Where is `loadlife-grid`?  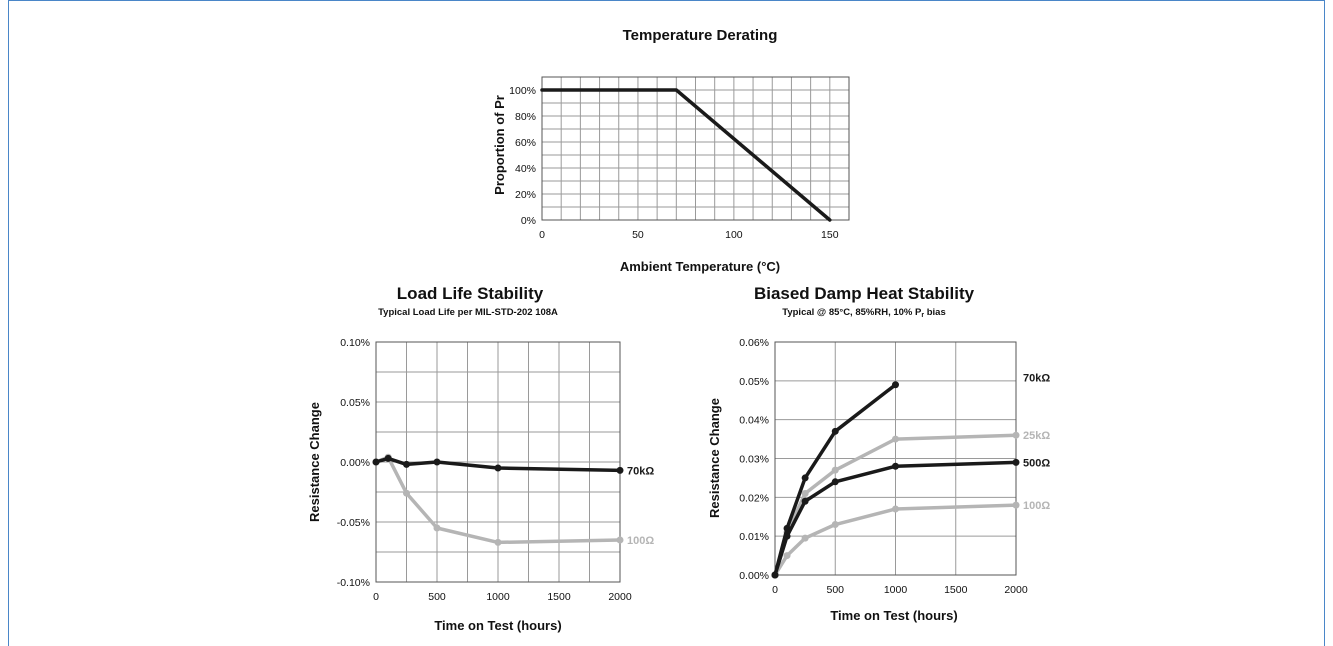
loadlife-grid is located at coordinates (498, 462).